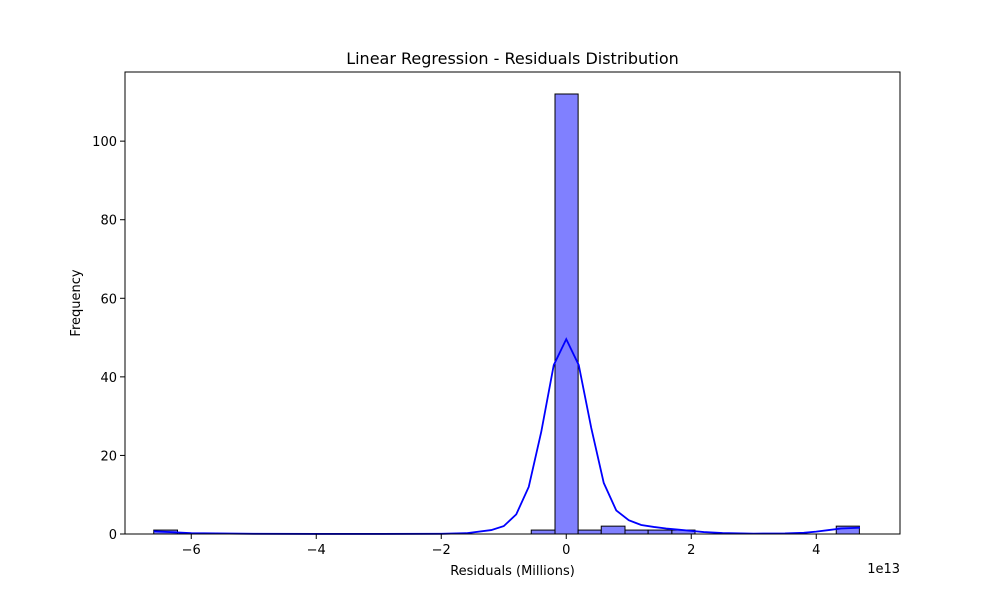 This screenshot has width=1000, height=600. I want to click on y-tick-label: 20, so click(108, 456).